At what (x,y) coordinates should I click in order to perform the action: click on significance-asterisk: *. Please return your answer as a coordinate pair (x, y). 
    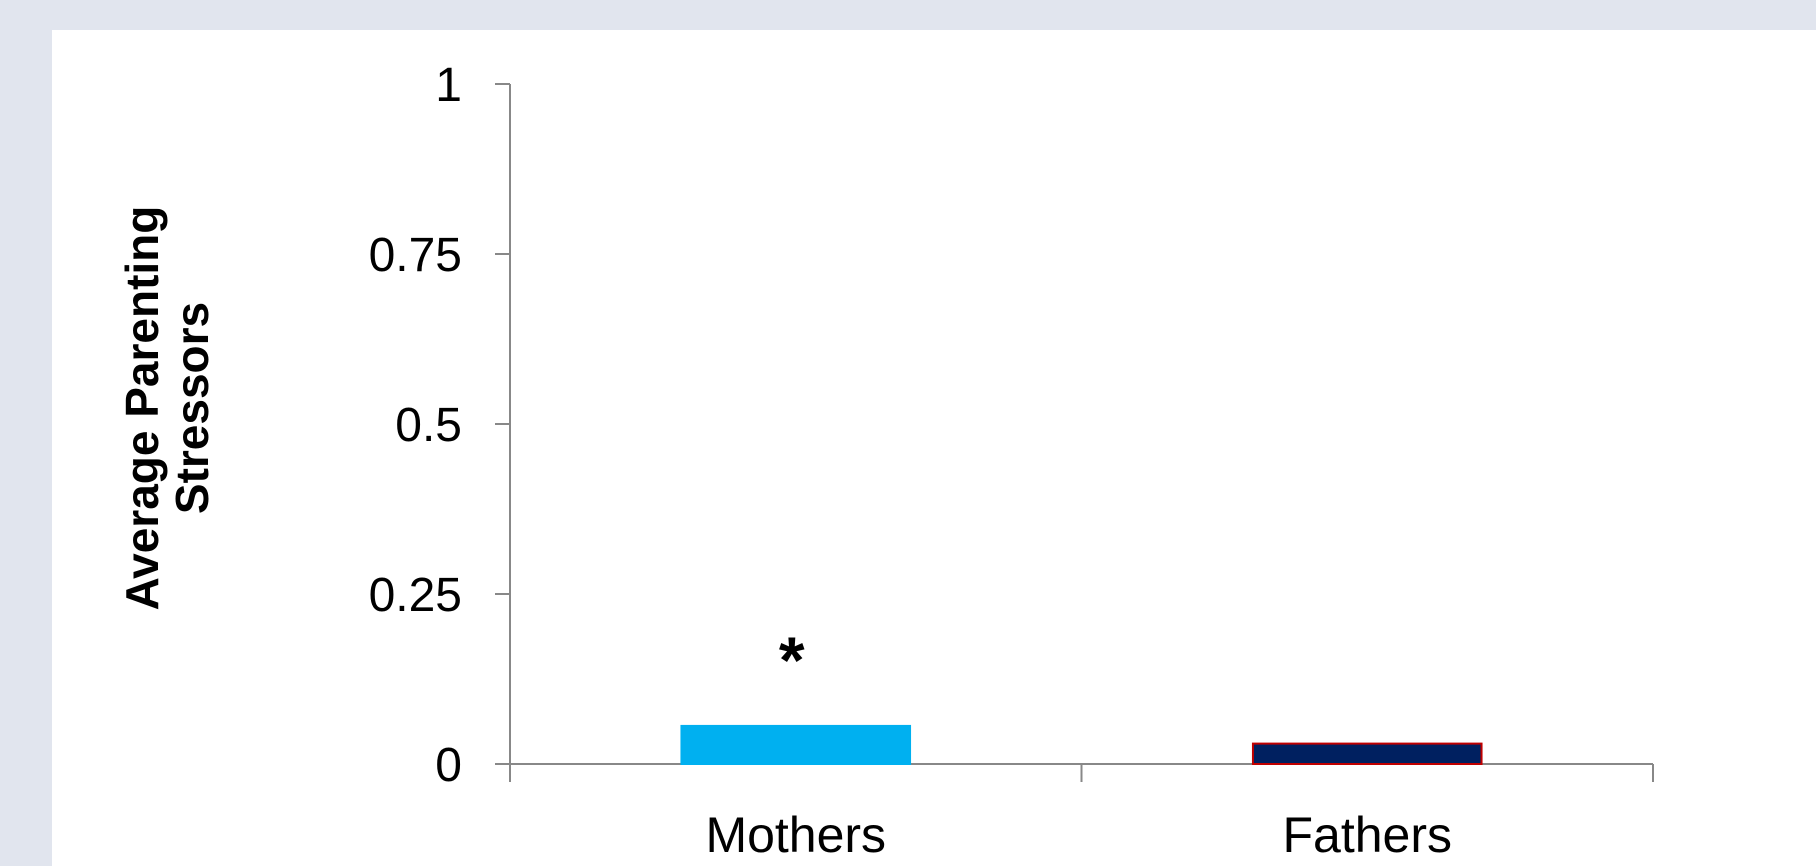
    Looking at the image, I should click on (792, 660).